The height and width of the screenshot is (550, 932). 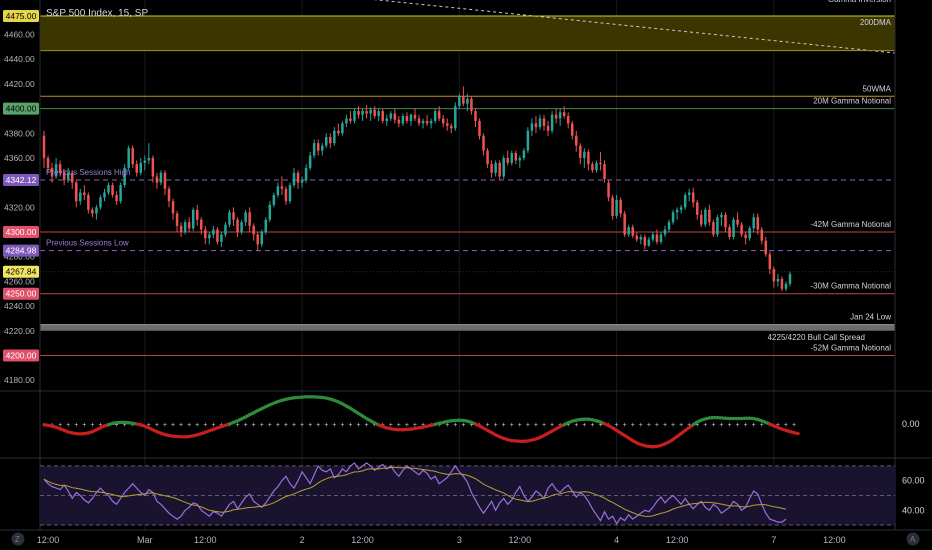 I want to click on price-badge: 4284.98, so click(x=21, y=250).